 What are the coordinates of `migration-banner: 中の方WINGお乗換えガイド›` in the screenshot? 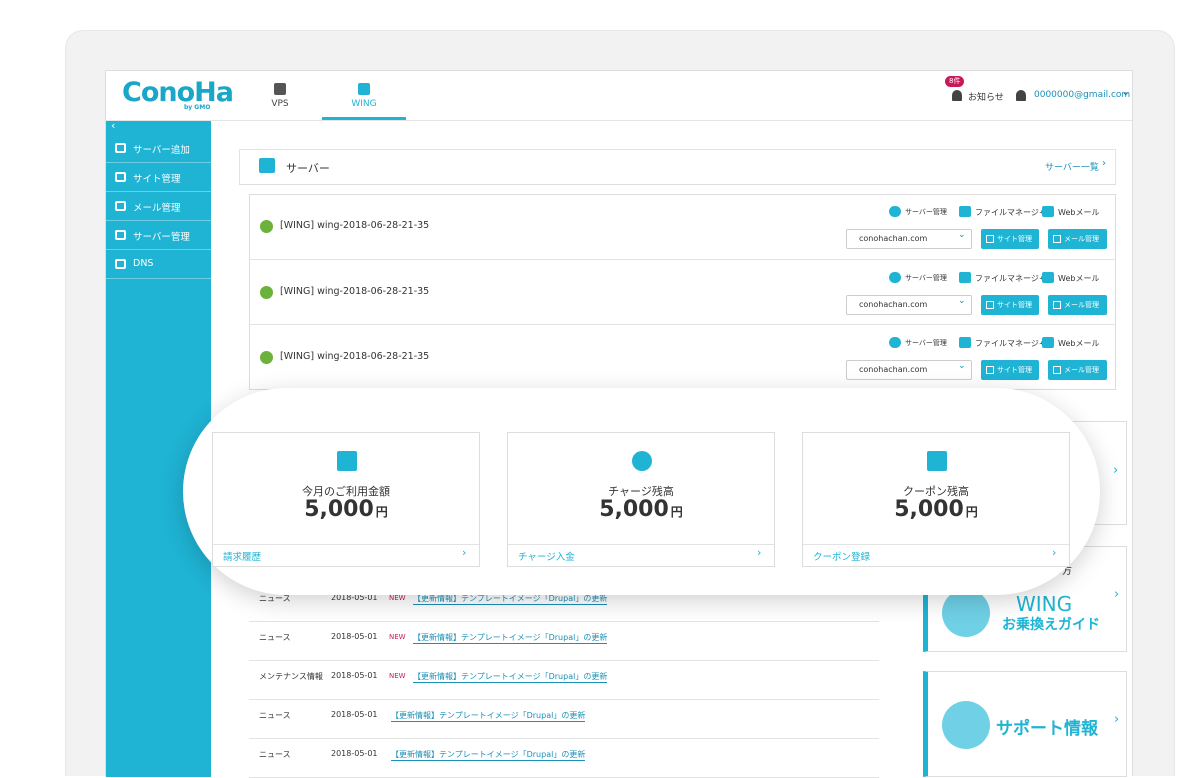 It's located at (1025, 599).